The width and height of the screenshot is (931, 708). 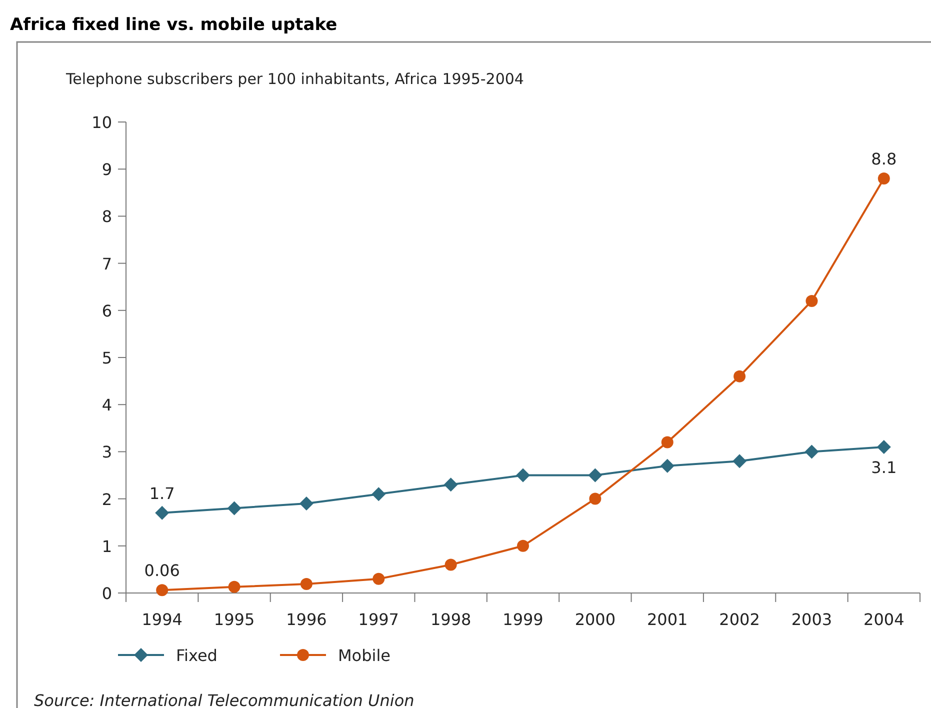 What do you see at coordinates (294, 79) in the screenshot?
I see `chart-subtitle: Telephone subscribers per 100 inhabitants, Africa 1995-2004` at bounding box center [294, 79].